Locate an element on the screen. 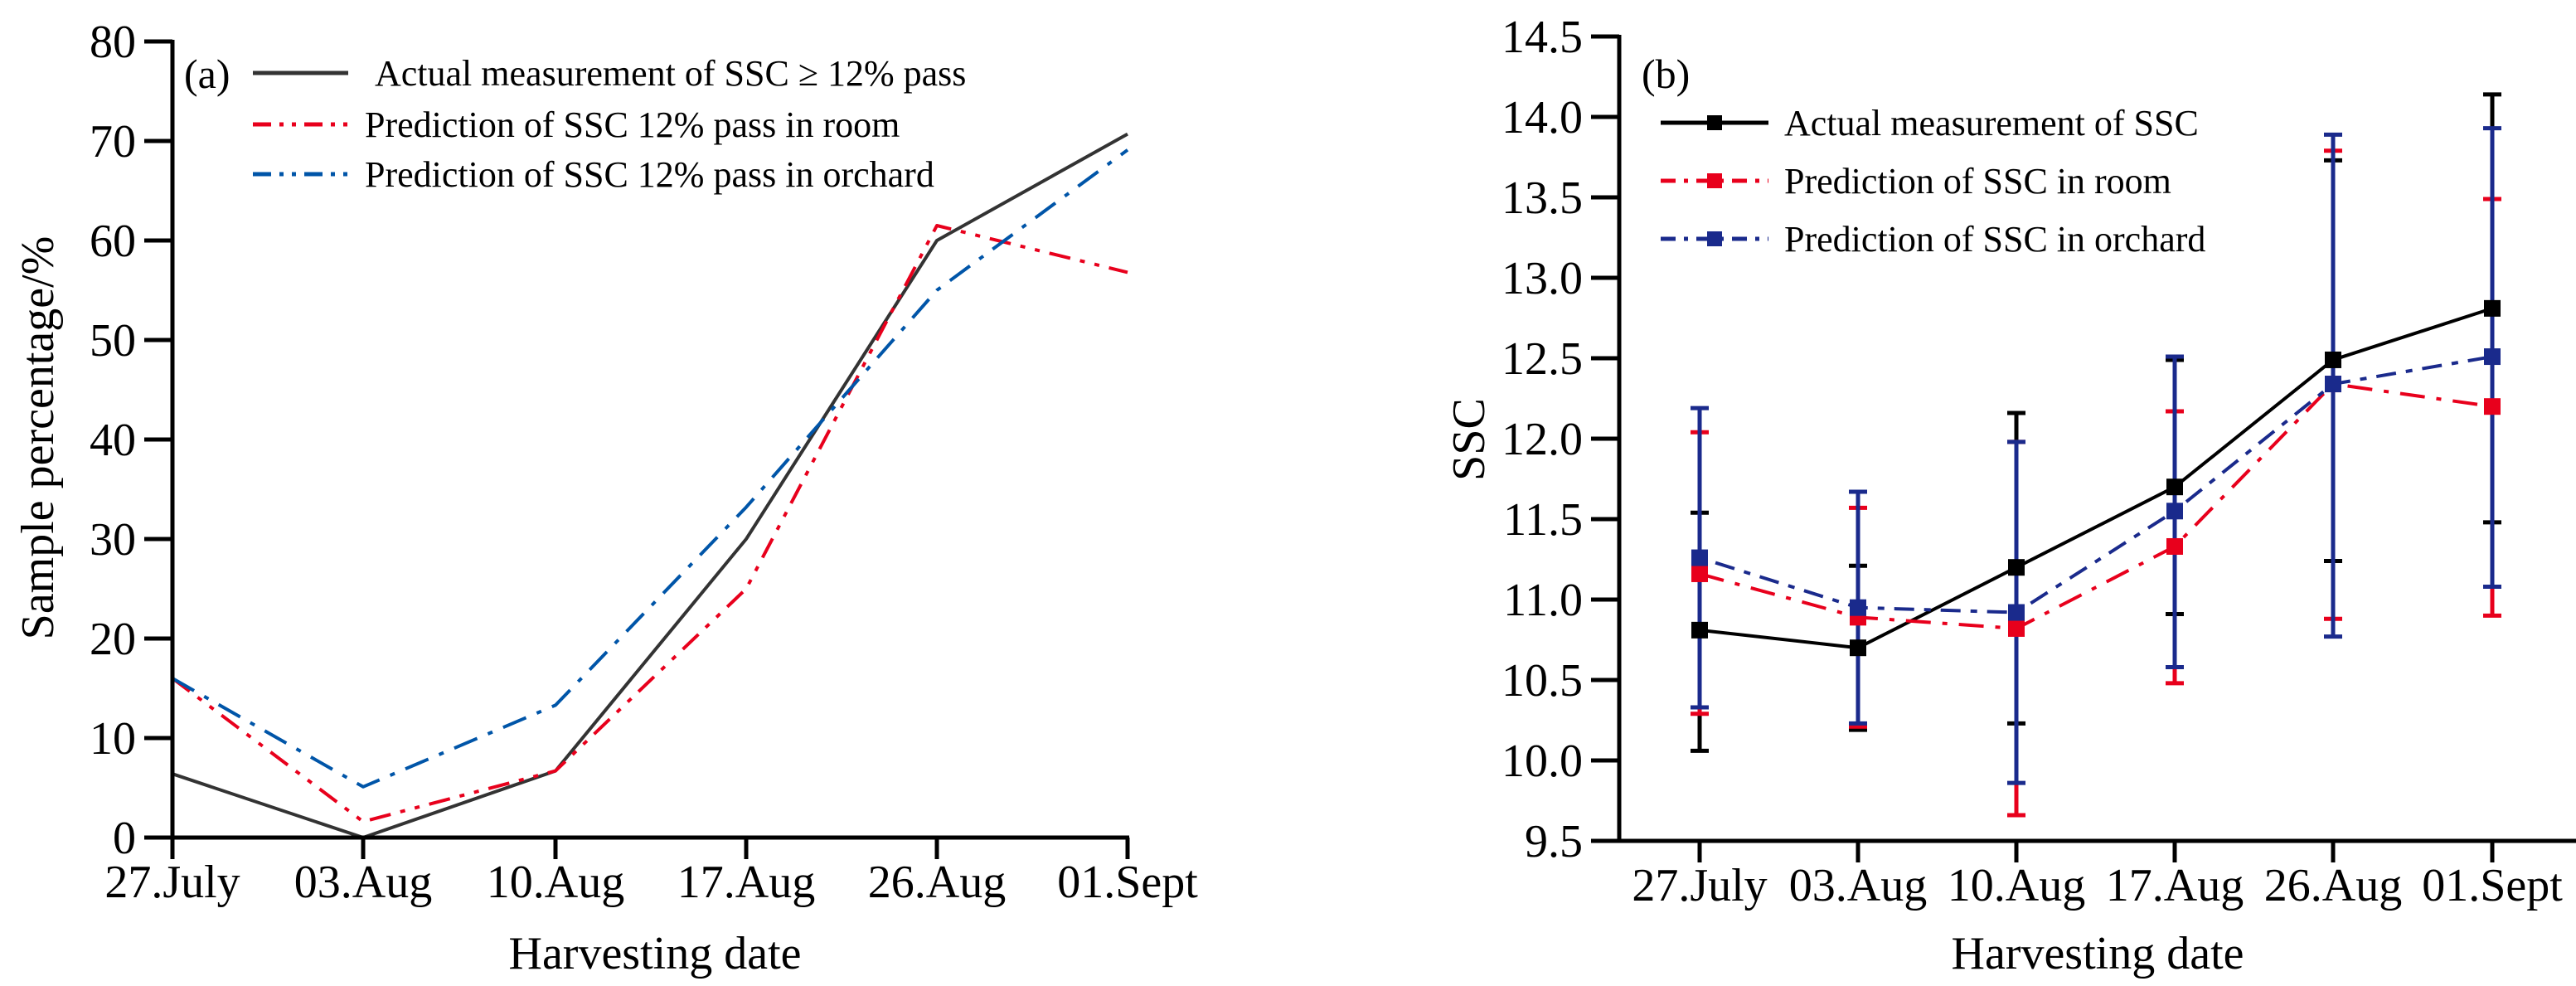 The height and width of the screenshot is (986, 2576). y-tick-label: 10.0 is located at coordinates (1542, 761).